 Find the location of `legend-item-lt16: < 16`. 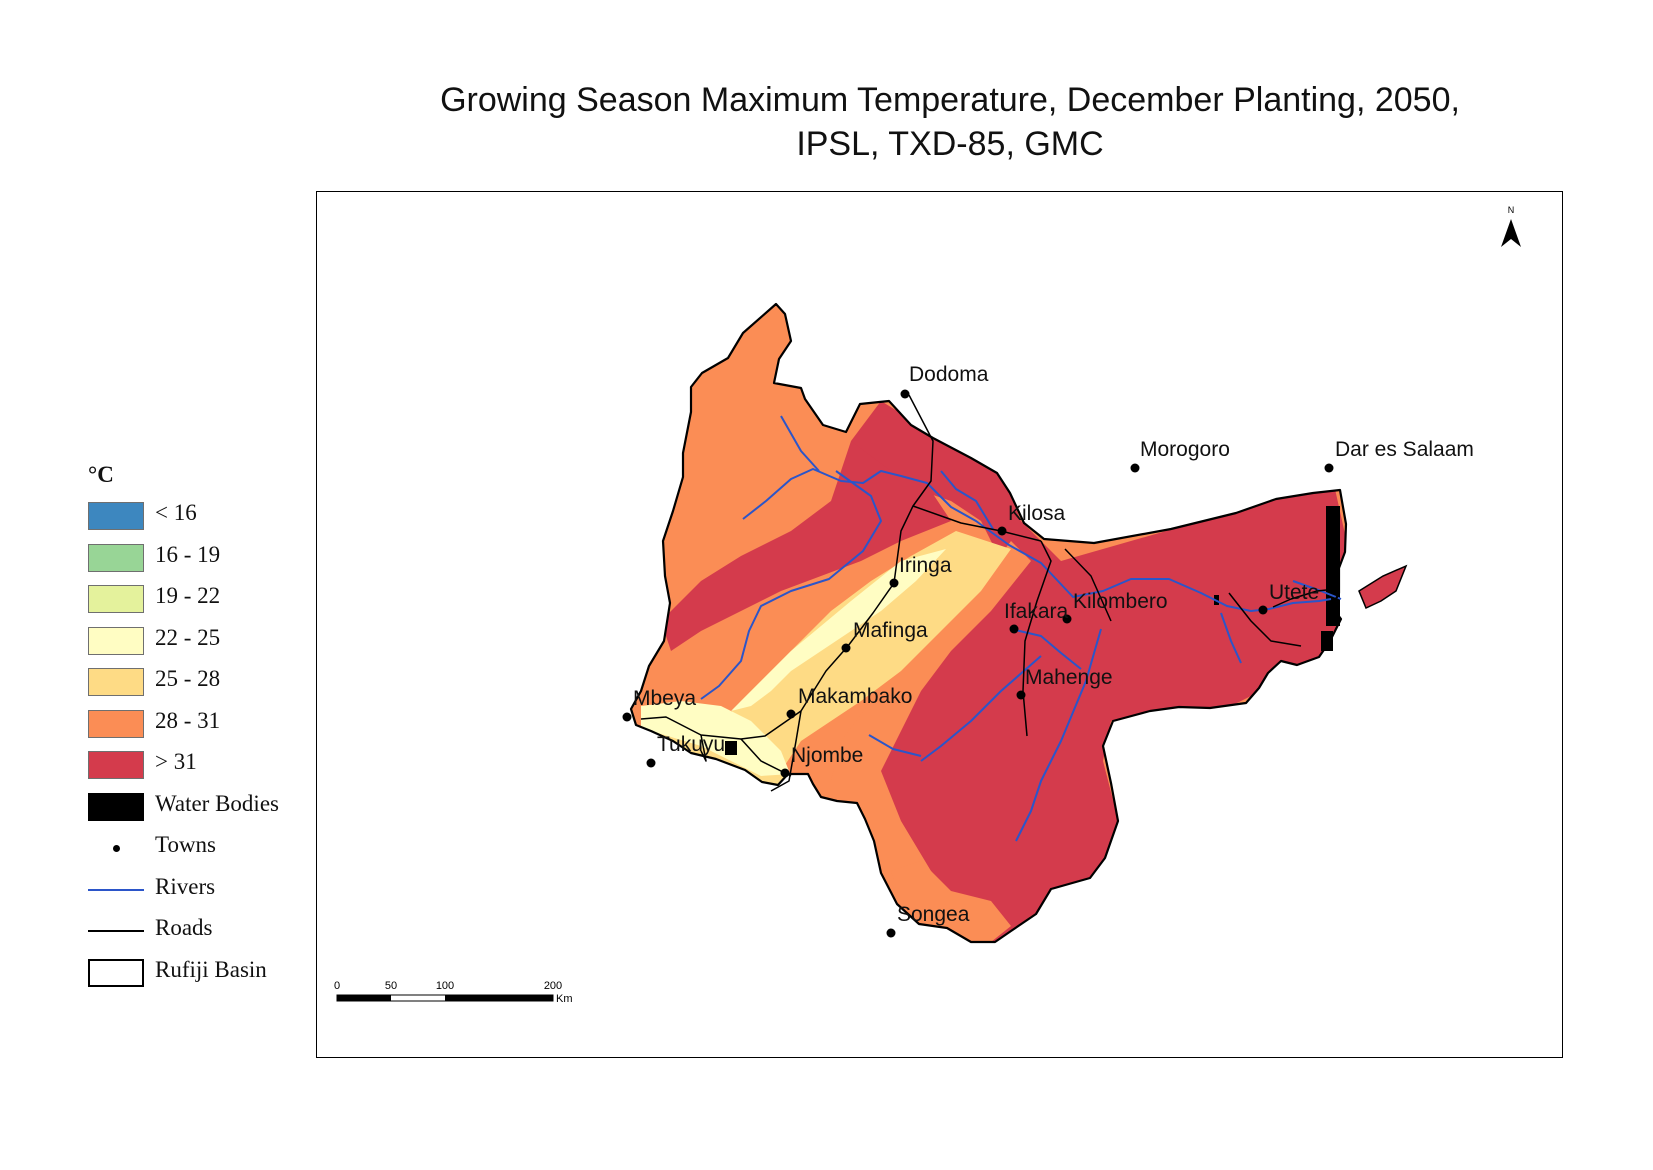

legend-item-lt16: < 16 is located at coordinates (142, 519).